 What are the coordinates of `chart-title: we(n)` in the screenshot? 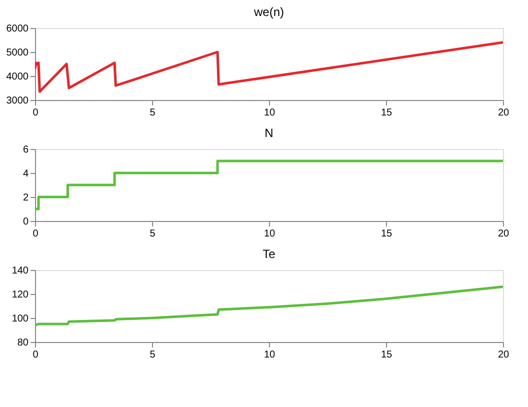 It's located at (268, 12).